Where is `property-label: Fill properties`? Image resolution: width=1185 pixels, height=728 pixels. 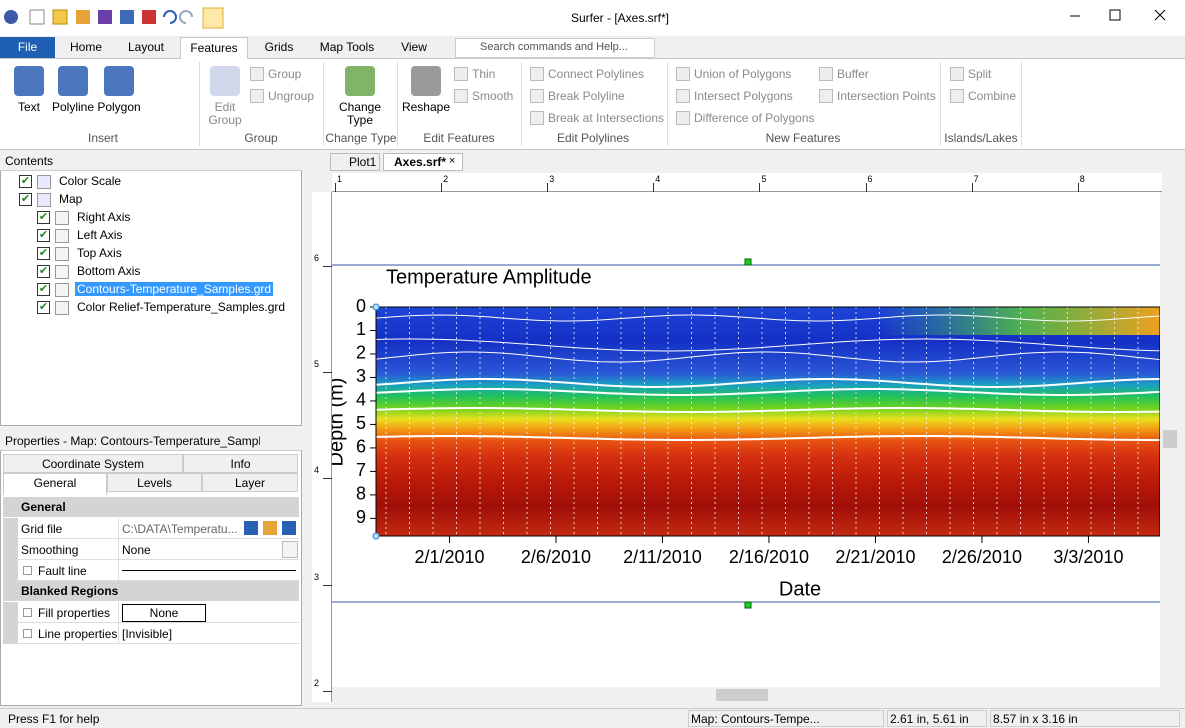
property-label: Fill properties is located at coordinates (74, 613).